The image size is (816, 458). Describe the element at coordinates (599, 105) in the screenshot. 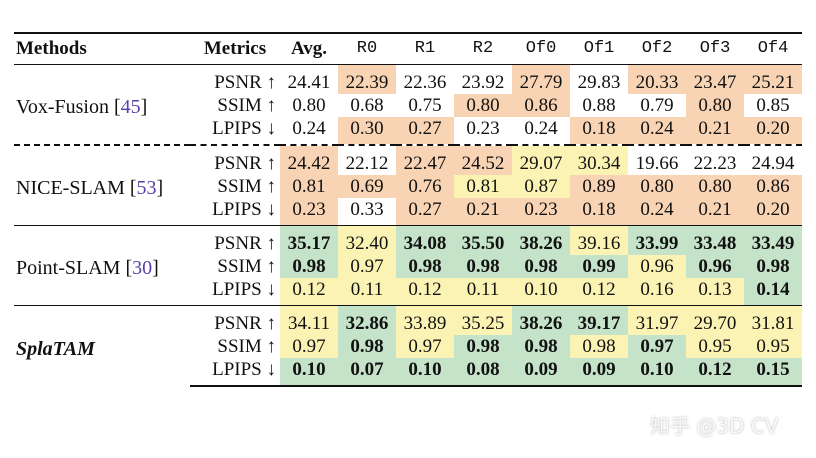

I see `value-cell: 0.88` at that location.